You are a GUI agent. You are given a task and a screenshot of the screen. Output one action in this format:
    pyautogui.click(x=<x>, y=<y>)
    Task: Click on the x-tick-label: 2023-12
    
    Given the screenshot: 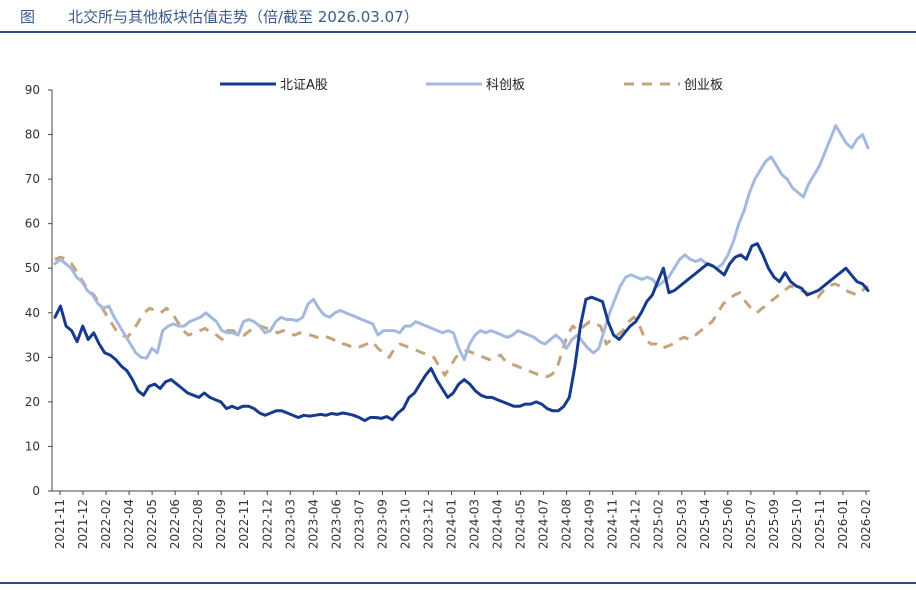 What is the action you would take?
    pyautogui.click(x=428, y=524)
    